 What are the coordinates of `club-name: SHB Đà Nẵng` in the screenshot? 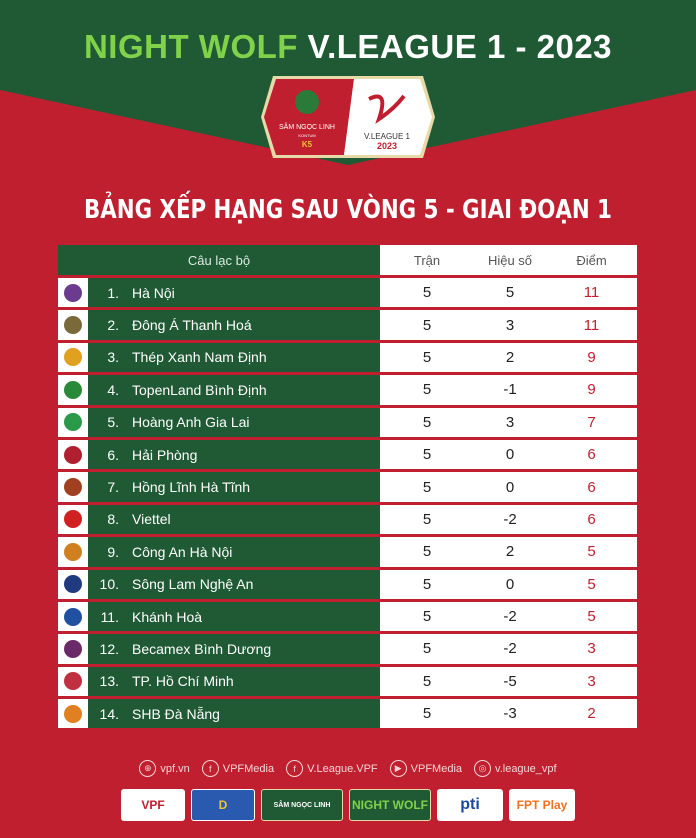 It's located at (176, 713).